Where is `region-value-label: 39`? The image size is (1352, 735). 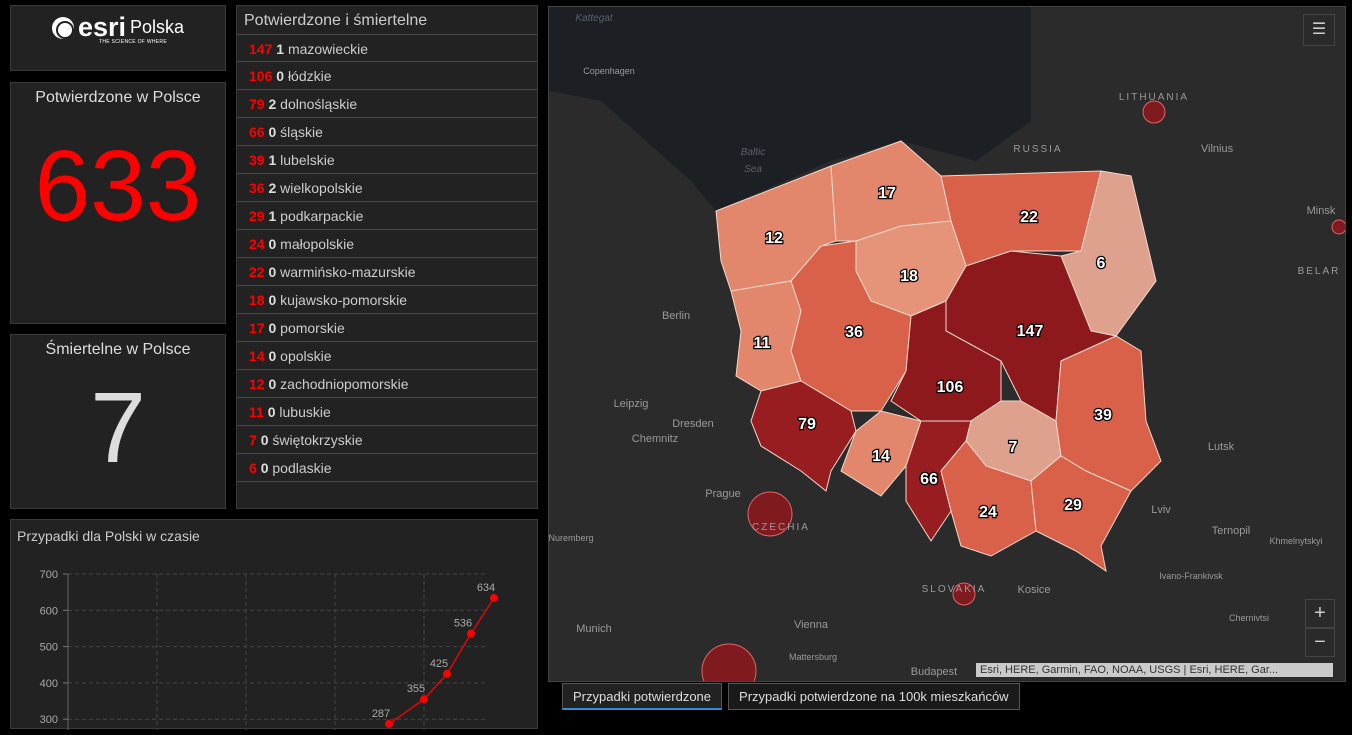
region-value-label: 39 is located at coordinates (1103, 415).